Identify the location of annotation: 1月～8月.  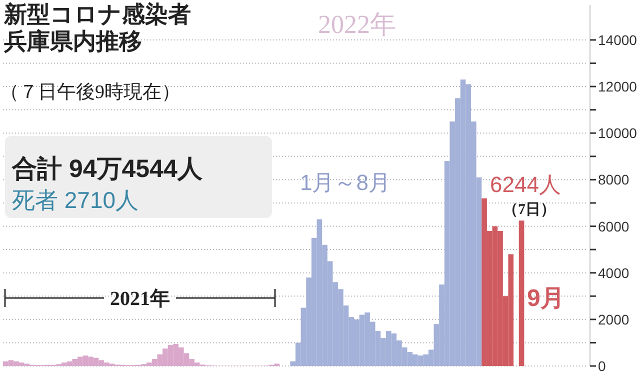
(345, 182).